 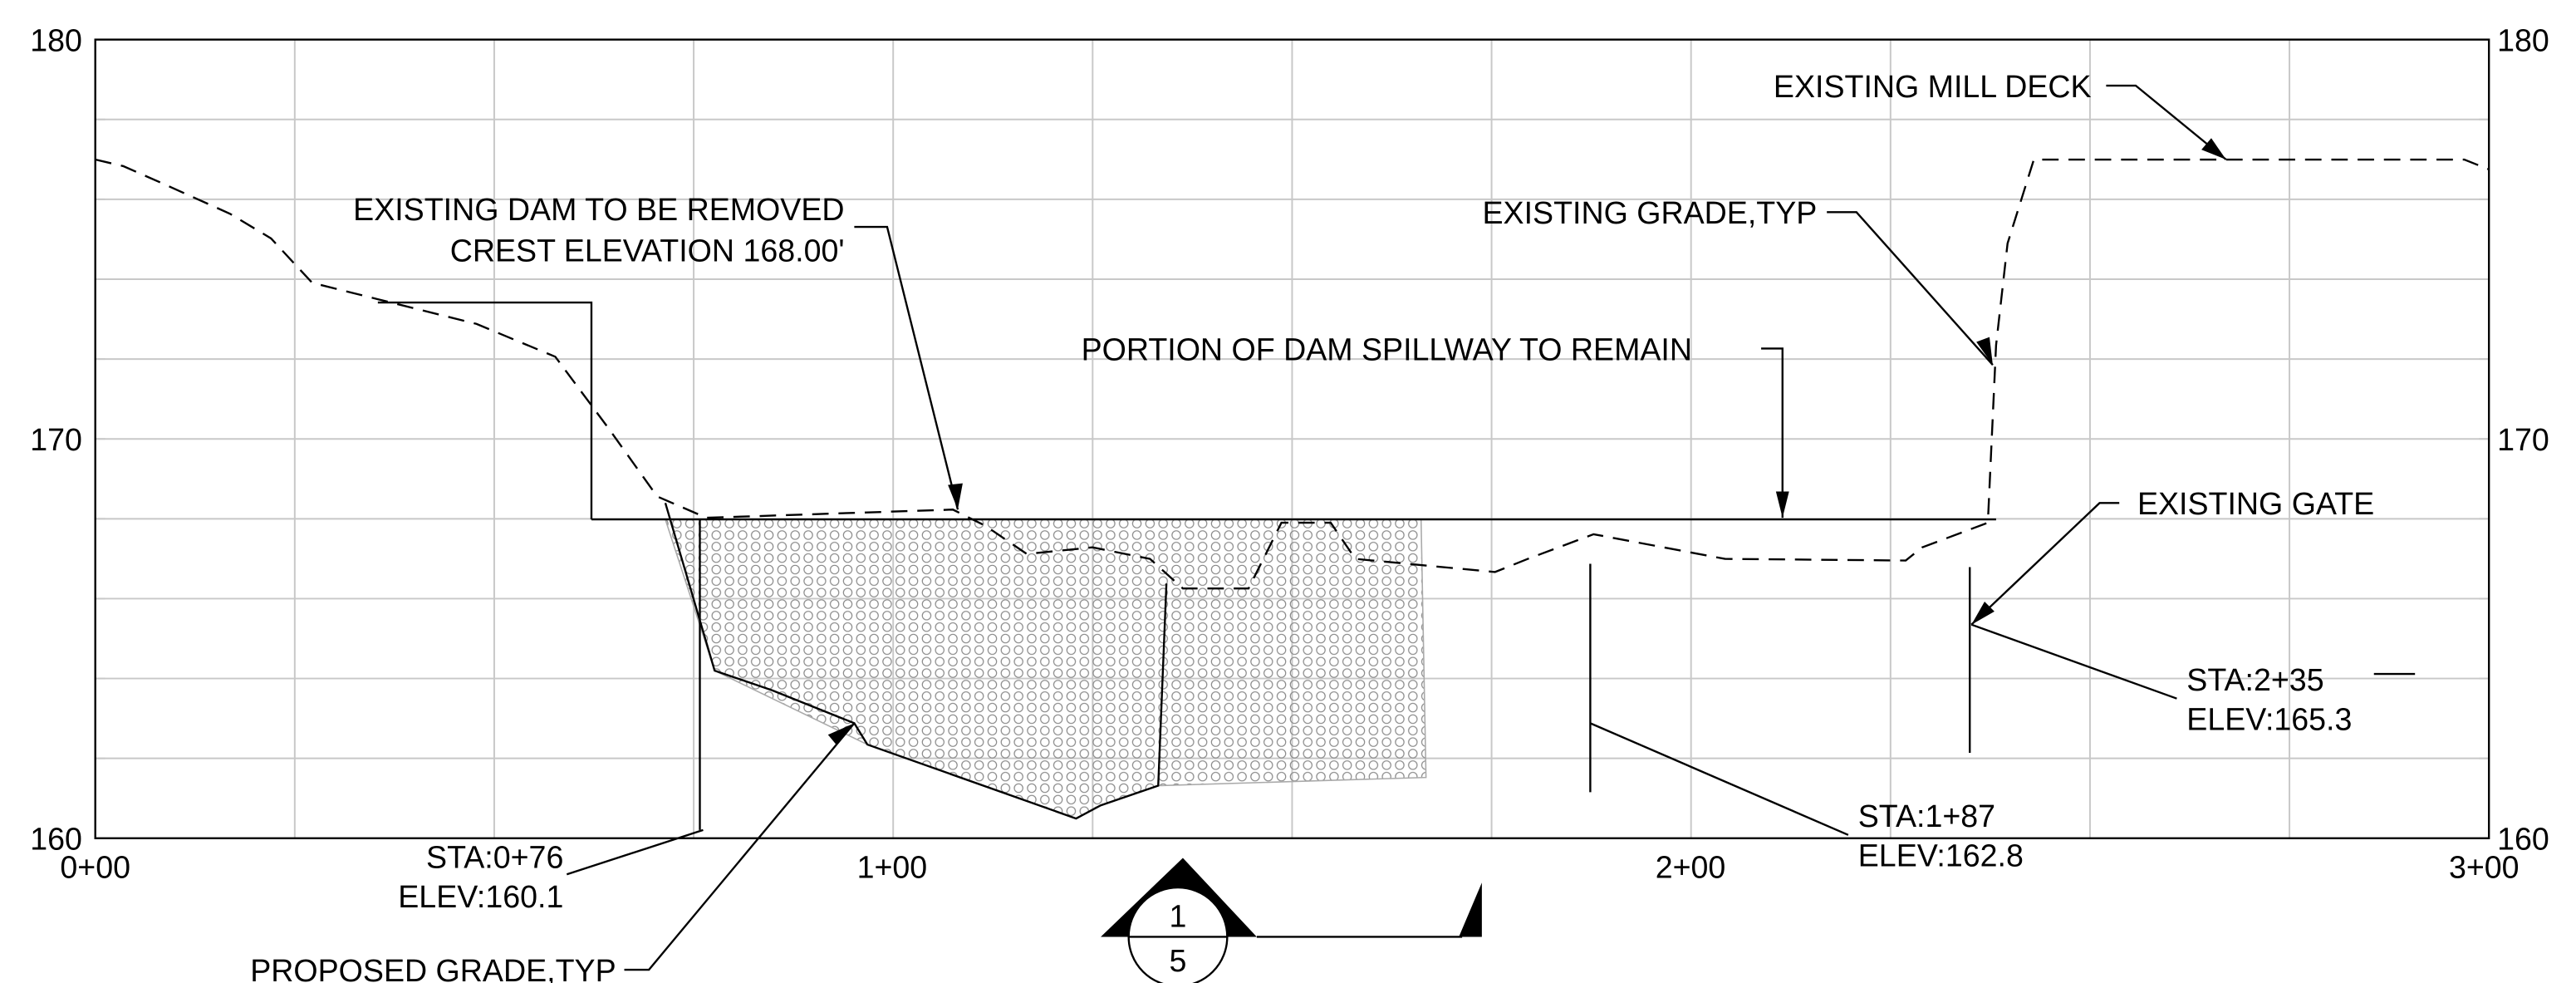 What do you see at coordinates (1649, 212) in the screenshot?
I see `annotation: EXISTING GRADE,TYP` at bounding box center [1649, 212].